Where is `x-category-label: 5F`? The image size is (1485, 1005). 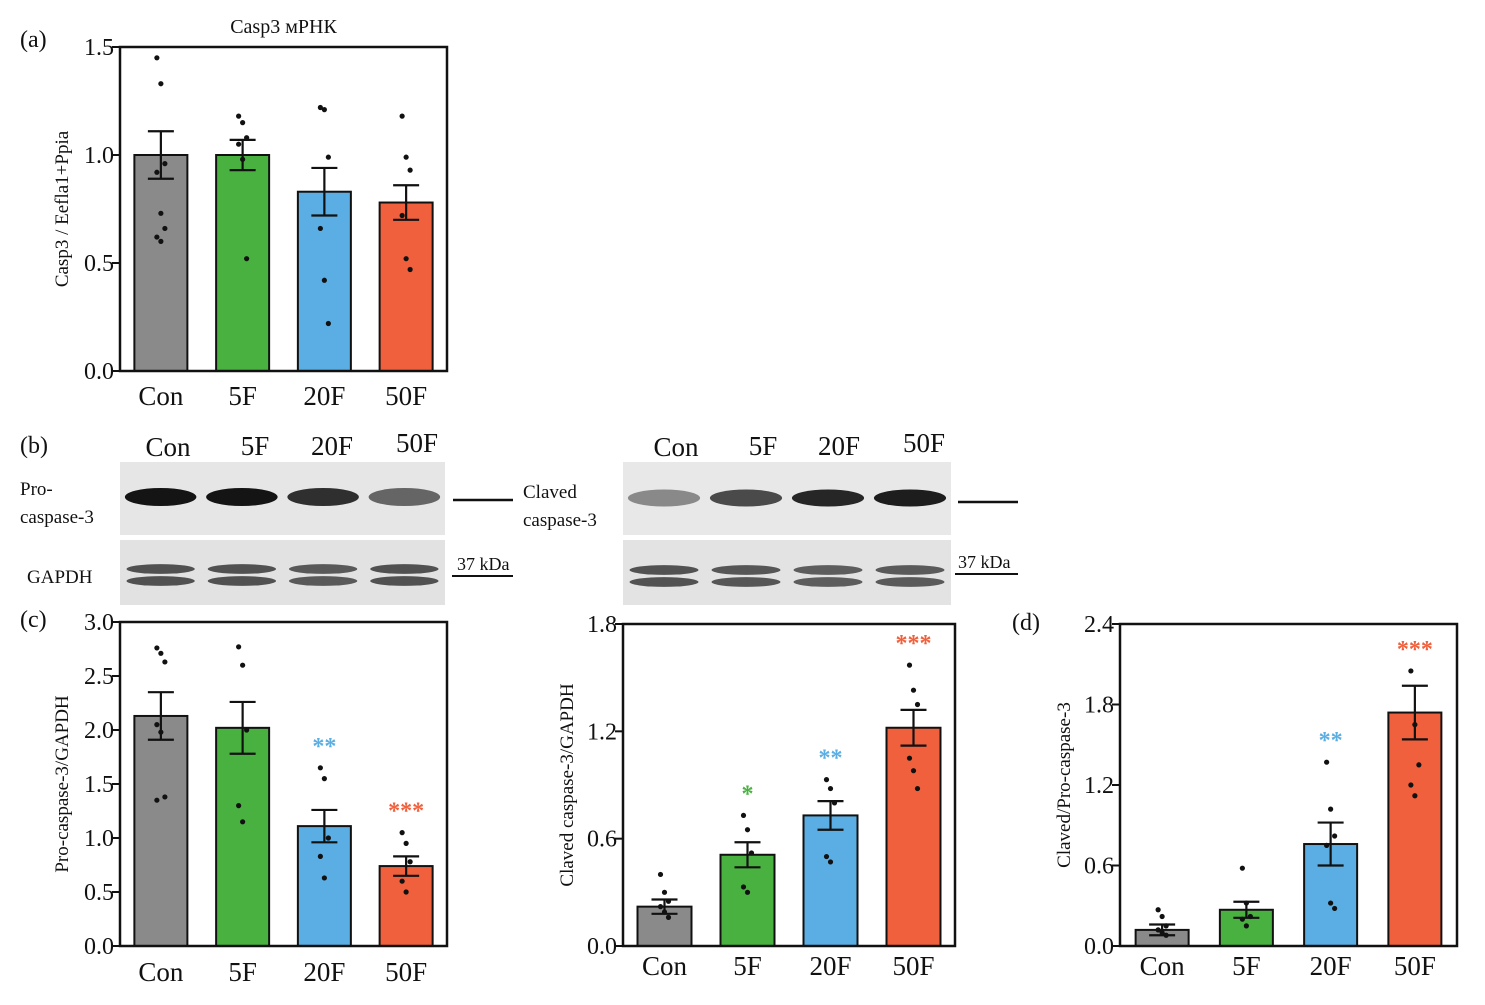 x-category-label: 5F is located at coordinates (242, 396).